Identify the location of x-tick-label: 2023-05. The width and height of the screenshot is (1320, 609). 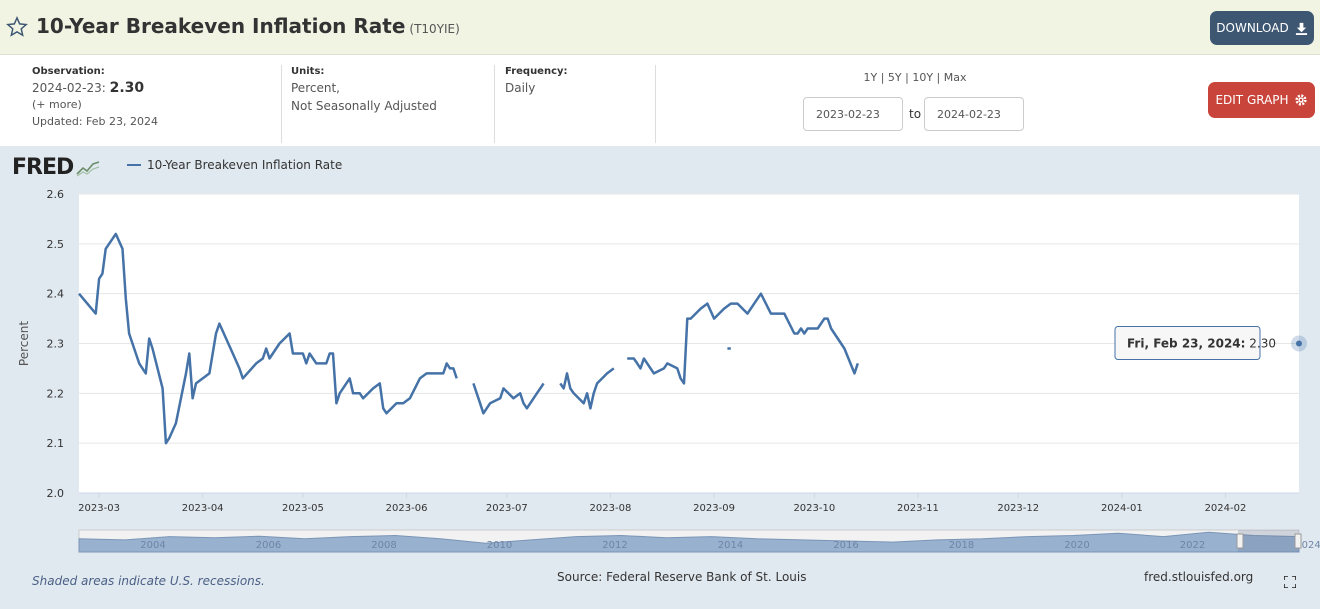
(303, 508).